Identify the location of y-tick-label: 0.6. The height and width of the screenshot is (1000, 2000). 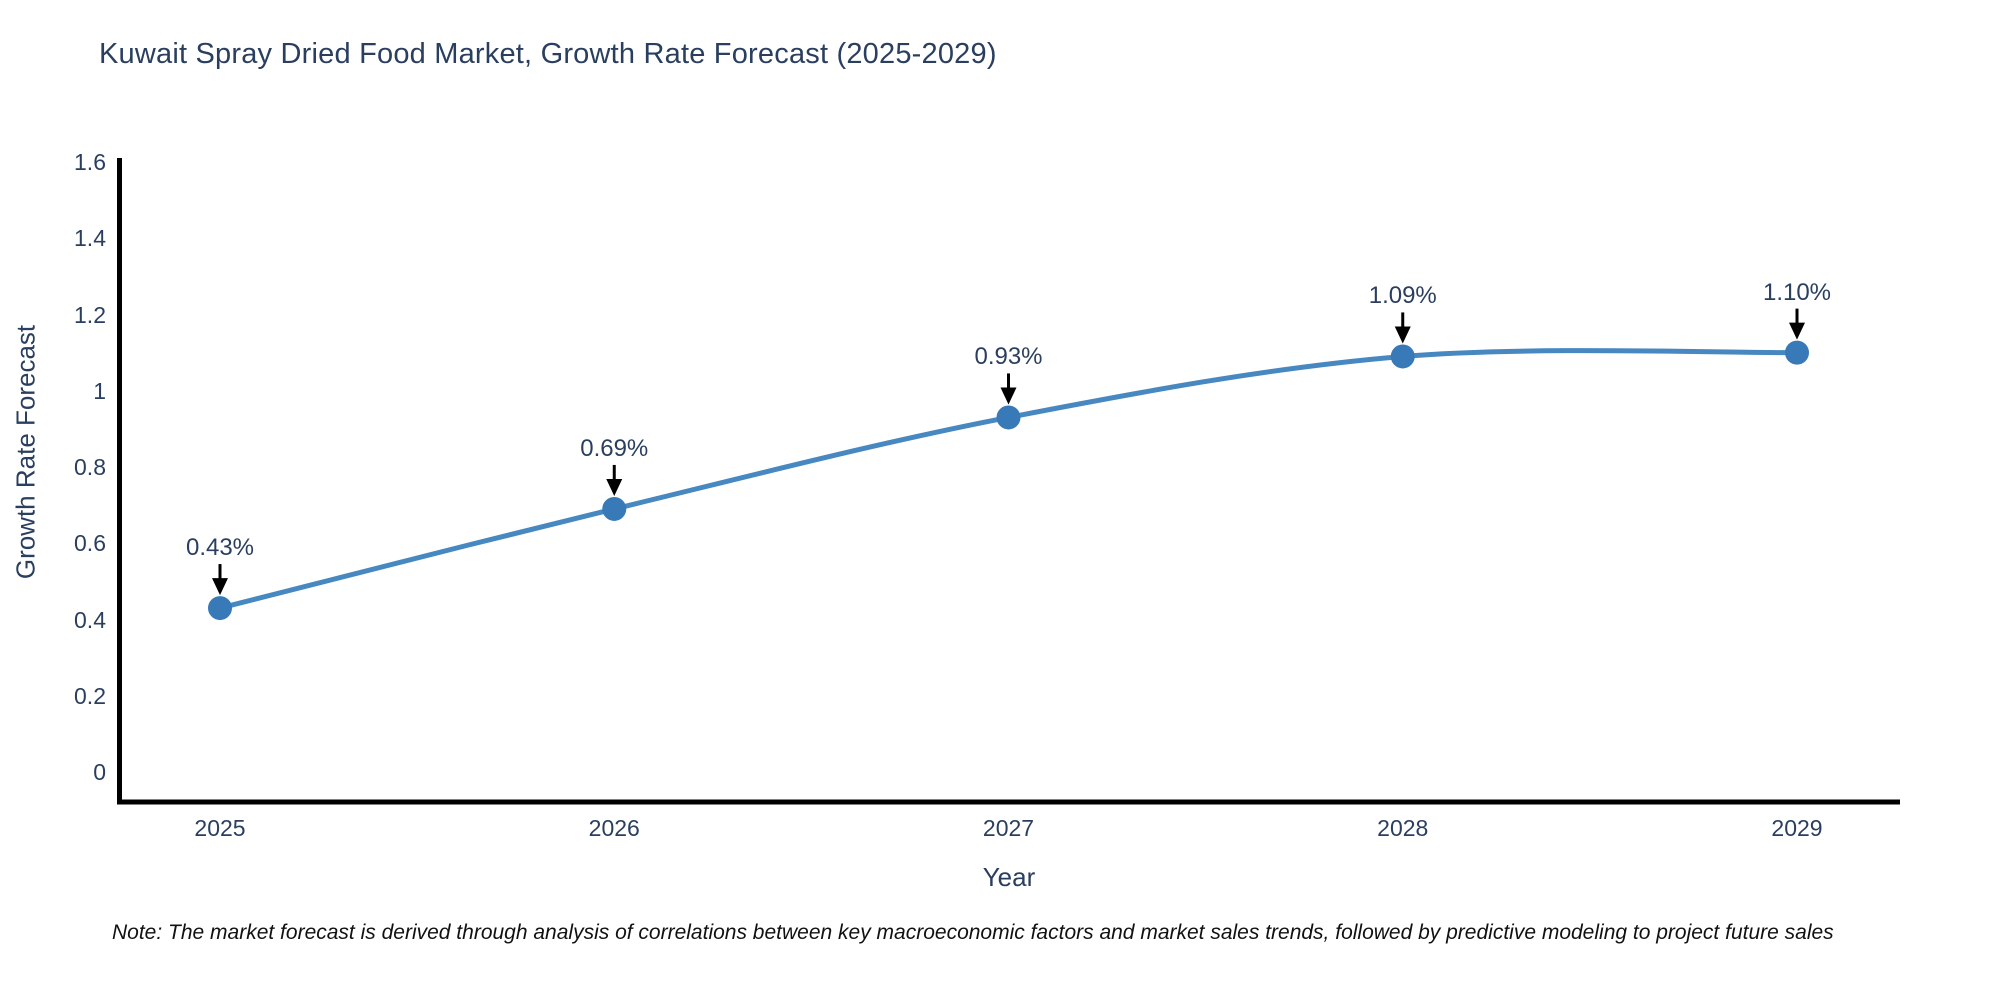
(90, 543).